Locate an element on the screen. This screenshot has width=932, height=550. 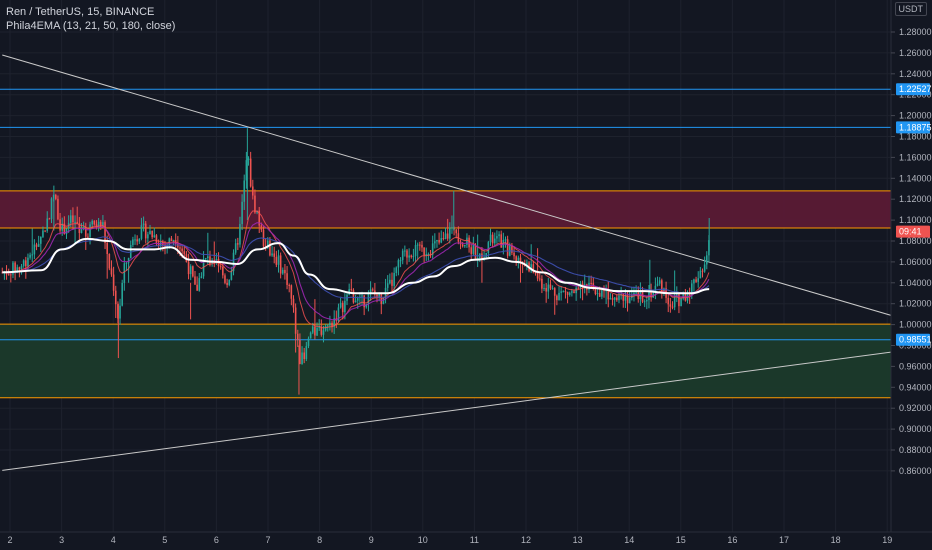
time-tick-label: 15 is located at coordinates (681, 540).